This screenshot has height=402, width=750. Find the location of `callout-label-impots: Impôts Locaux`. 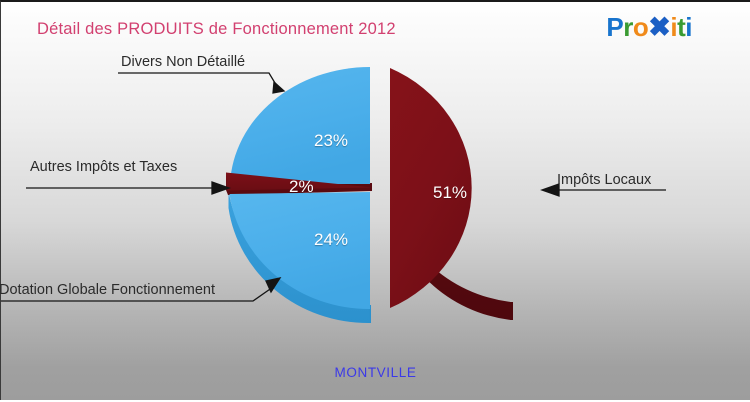

callout-label-impots: Impôts Locaux is located at coordinates (604, 180).